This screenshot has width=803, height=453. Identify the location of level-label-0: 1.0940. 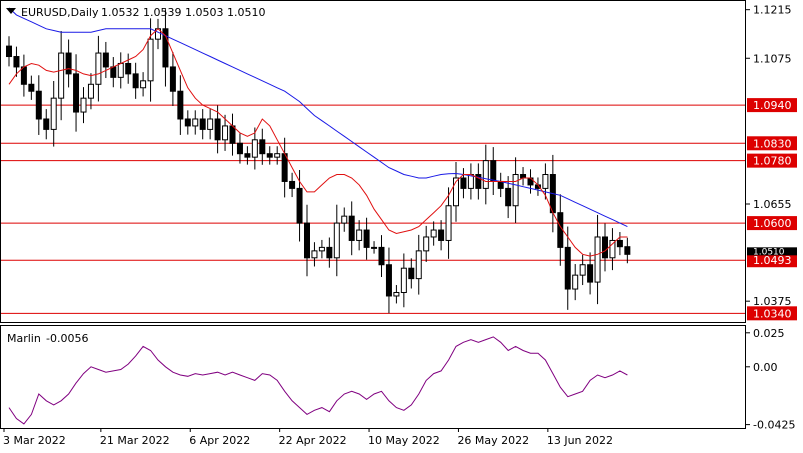
(772, 105).